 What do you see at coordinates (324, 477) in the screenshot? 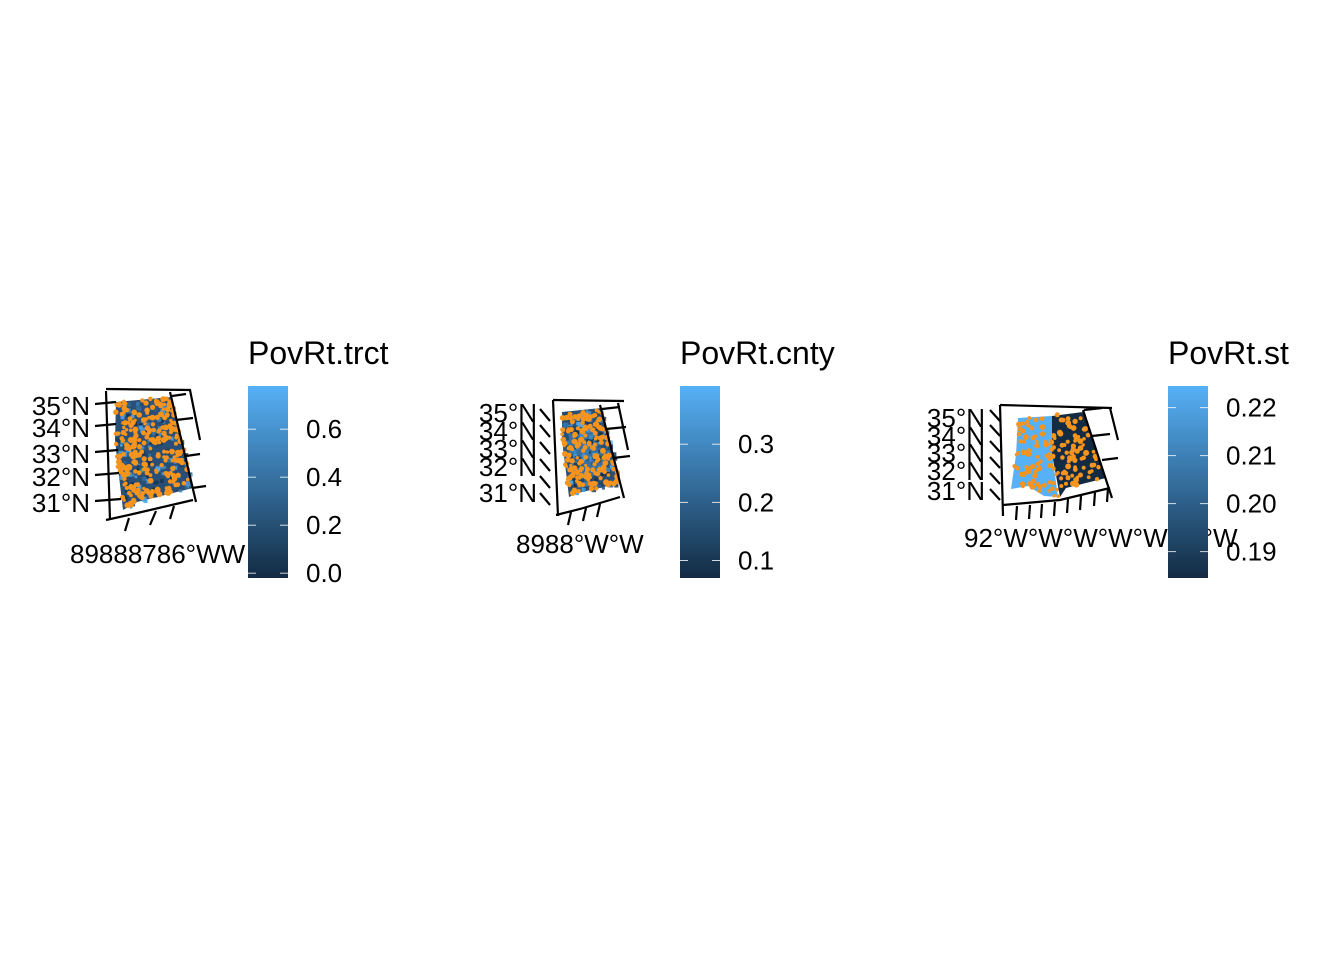
I see `legend-tick-label: 0.4` at bounding box center [324, 477].